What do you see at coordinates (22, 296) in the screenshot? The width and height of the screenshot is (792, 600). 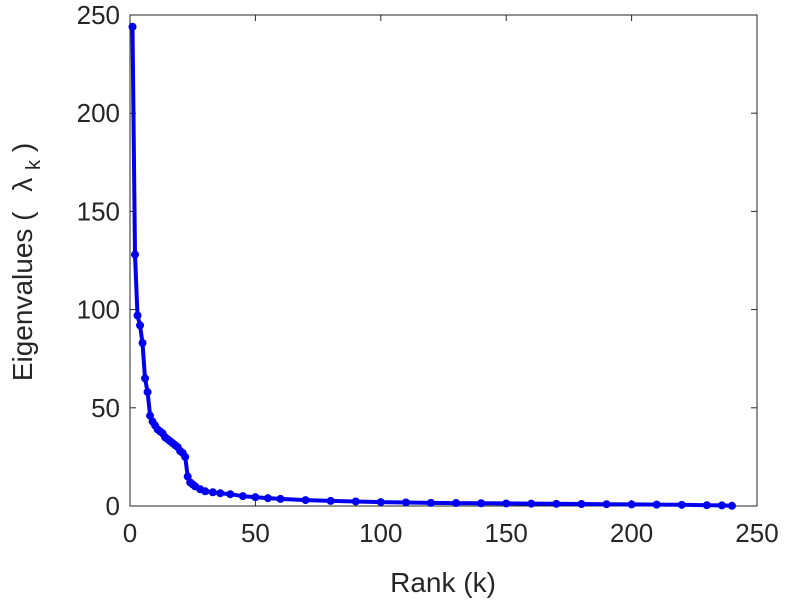 I see `y-axis-label-prefix: Eigenvalues (` at bounding box center [22, 296].